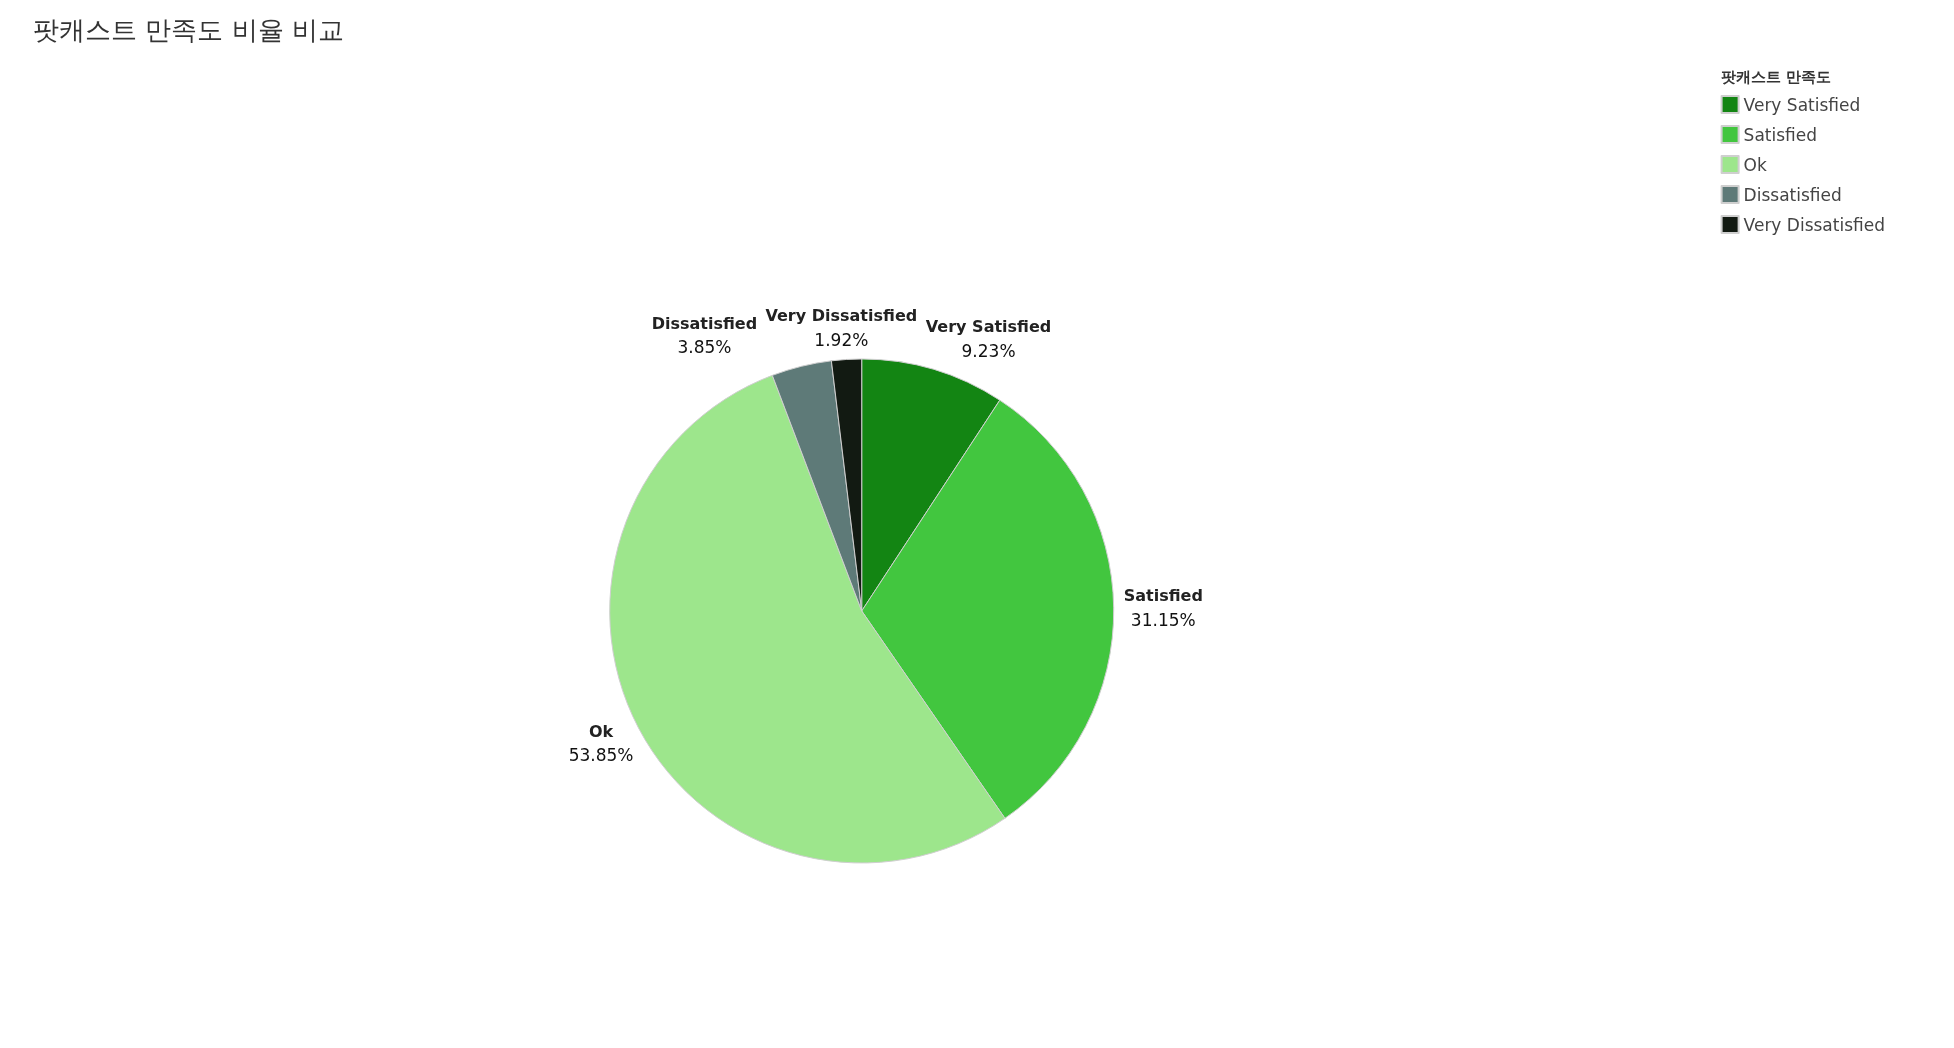 Image resolution: width=1954 pixels, height=1048 pixels. Describe the element at coordinates (1814, 224) in the screenshot. I see `legend-label: Very Dissatisfied` at that location.